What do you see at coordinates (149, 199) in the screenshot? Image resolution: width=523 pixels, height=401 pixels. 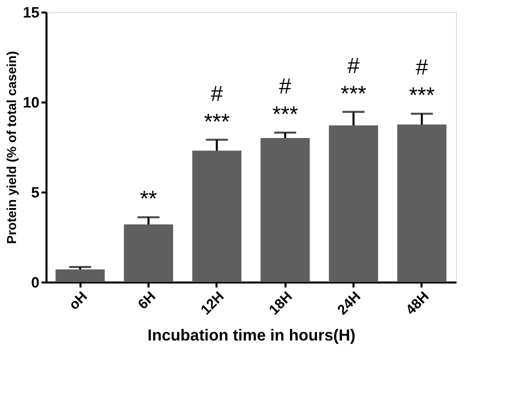 I see `annotation: **` at bounding box center [149, 199].